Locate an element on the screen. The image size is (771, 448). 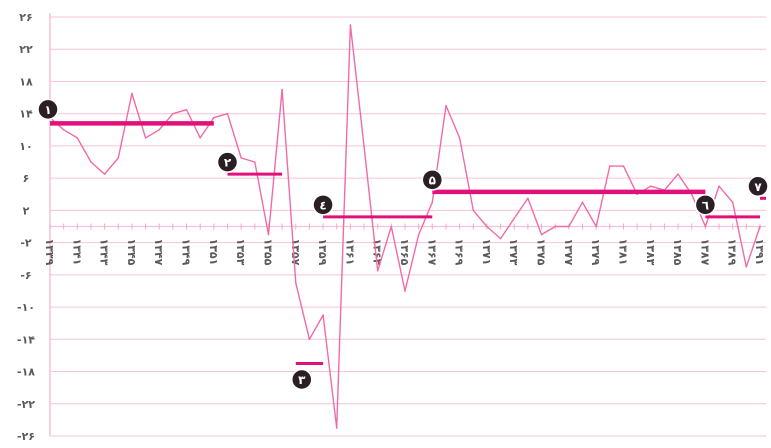
period-badge: ۵ is located at coordinates (432, 180).